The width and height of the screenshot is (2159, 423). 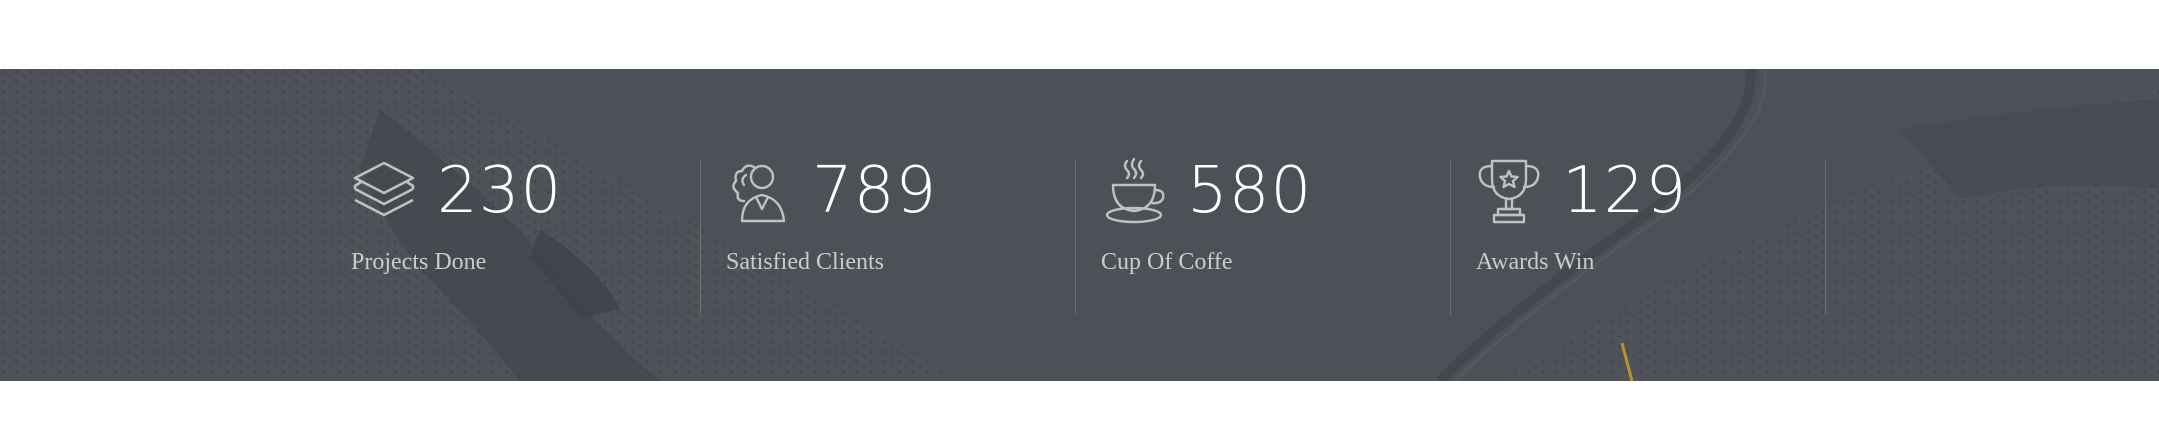 I want to click on stat-satisfied-clients: 789 Satisfied Clients, so click(x=874, y=225).